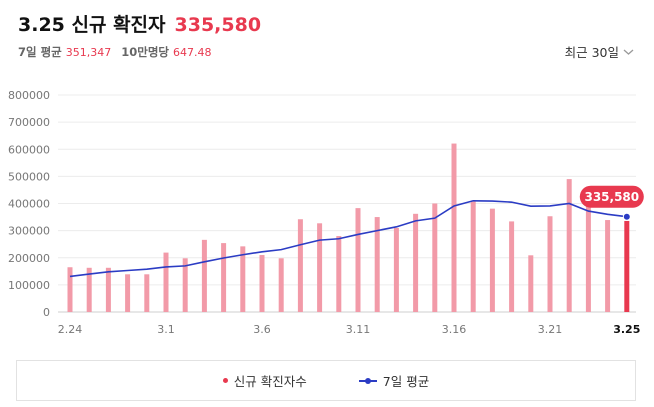 The width and height of the screenshot is (654, 407). I want to click on y-tick-label: 100000, so click(29, 285).